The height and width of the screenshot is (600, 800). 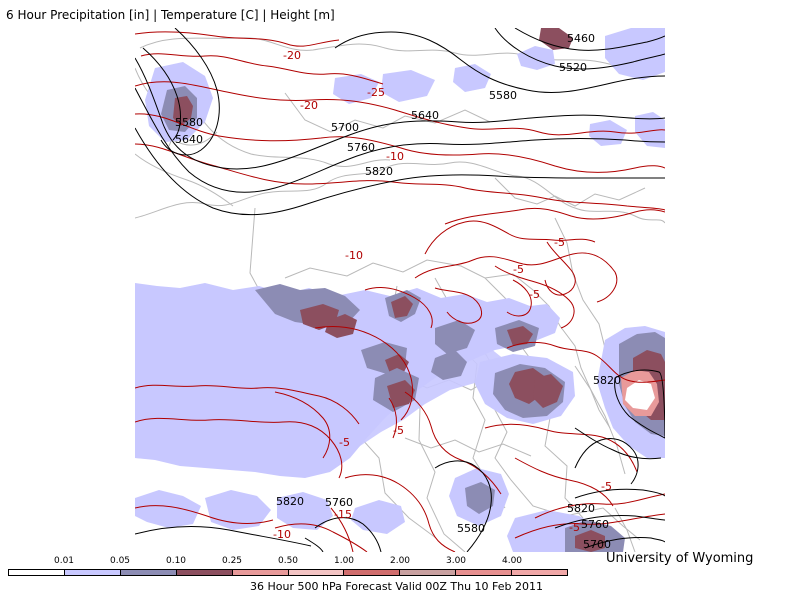 I want to click on legend-label: 0.01, so click(x=64, y=561).